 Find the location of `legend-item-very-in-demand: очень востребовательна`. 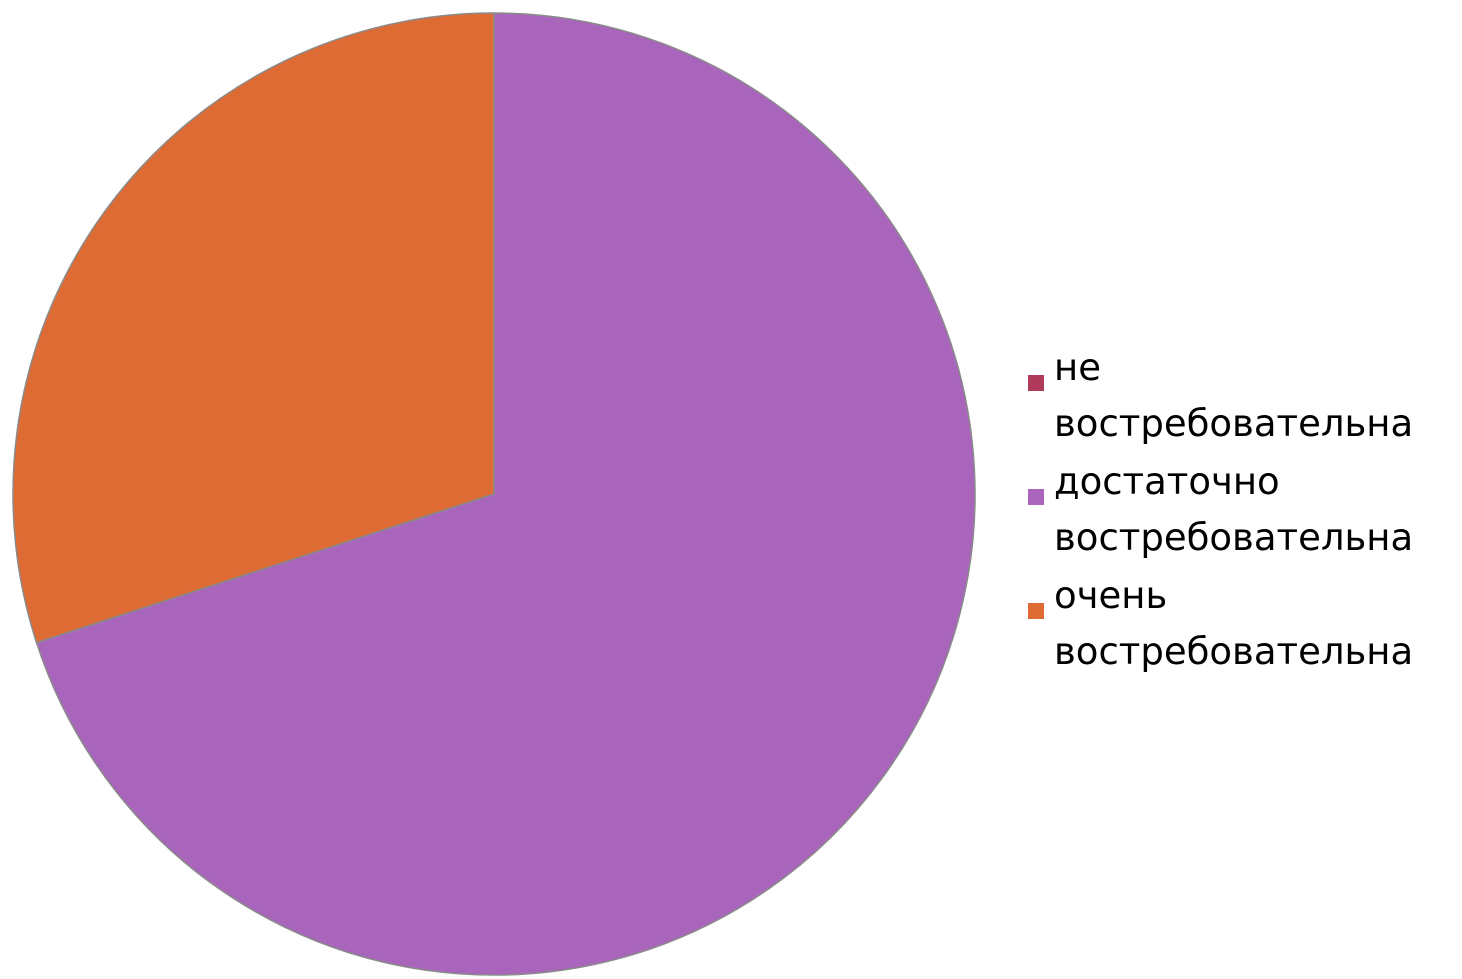

legend-item-very-in-demand: очень востребовательна is located at coordinates (1243, 624).